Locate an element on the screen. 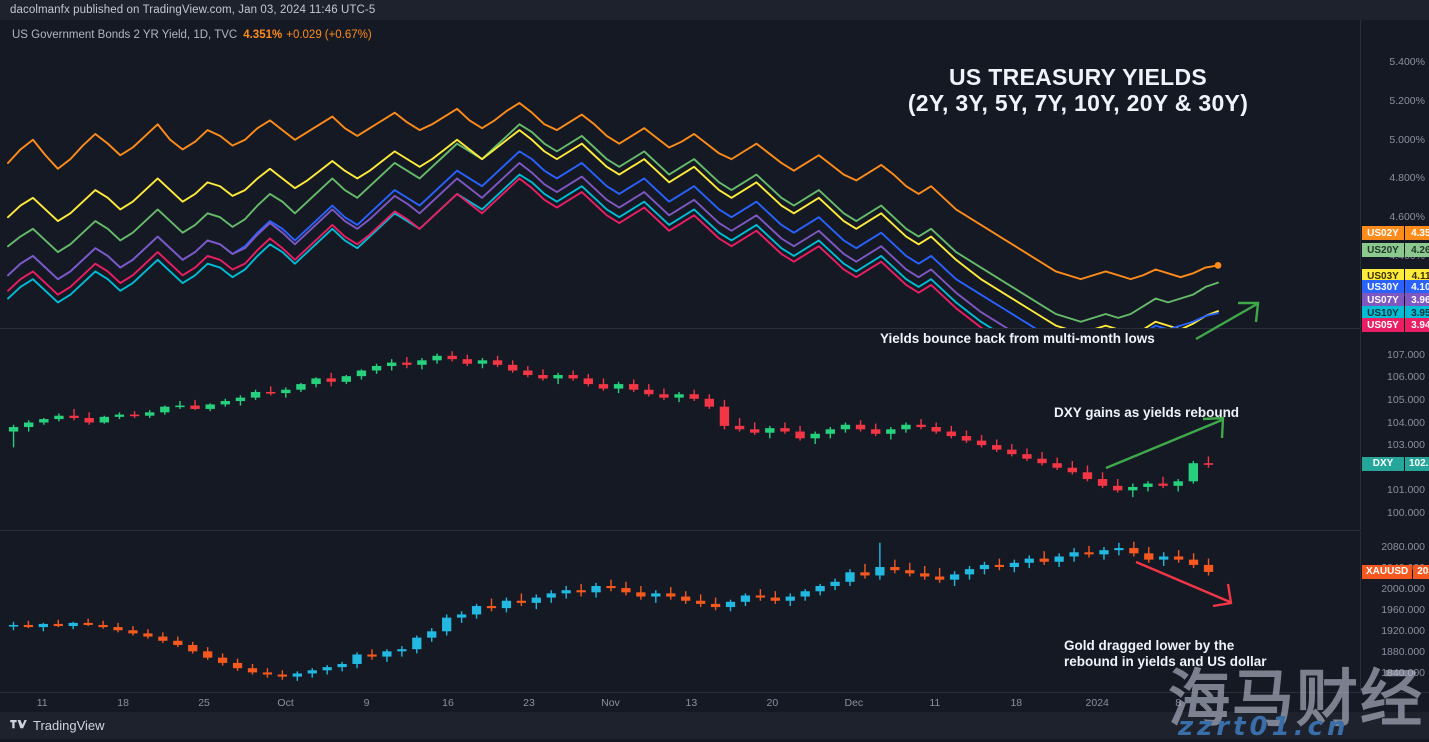 Image resolution: width=1429 pixels, height=742 pixels. time-axis-label: 8 is located at coordinates (1178, 703).